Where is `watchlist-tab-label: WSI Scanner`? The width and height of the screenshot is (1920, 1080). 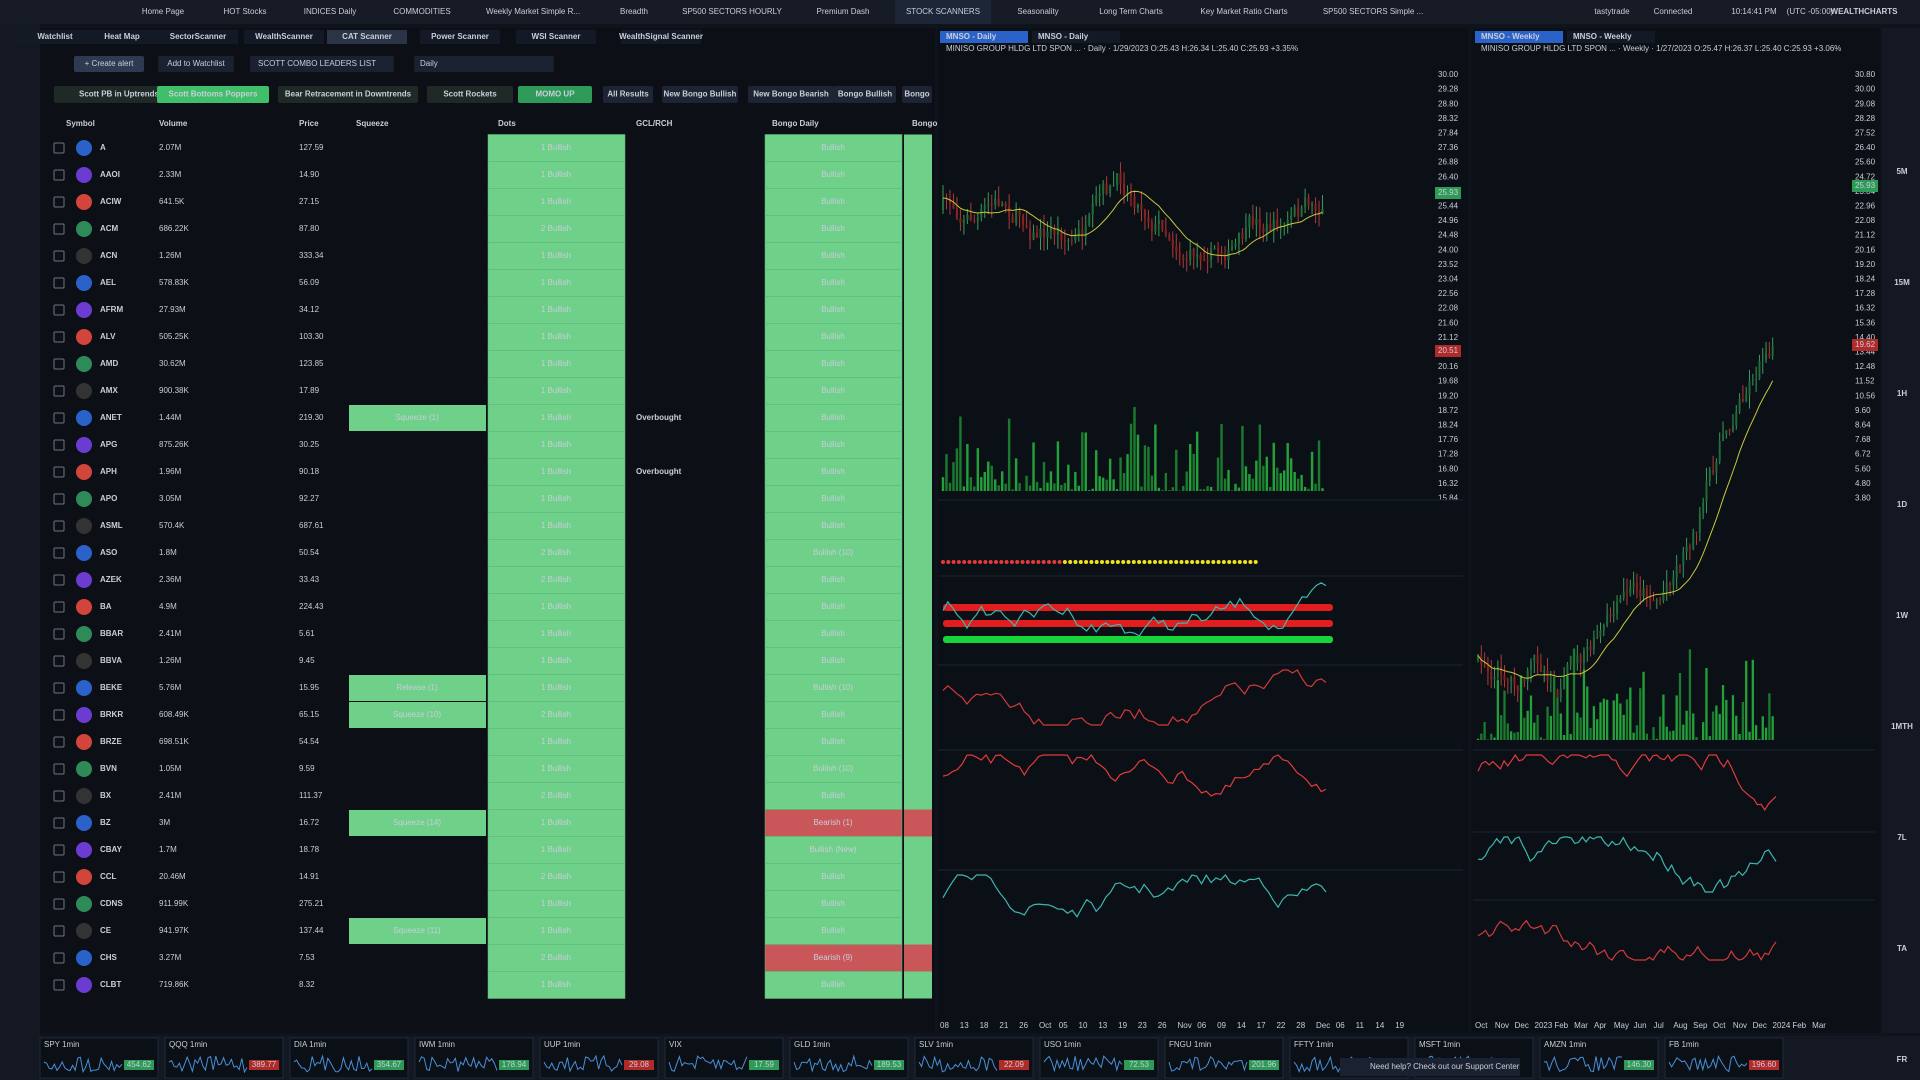 watchlist-tab-label: WSI Scanner is located at coordinates (556, 36).